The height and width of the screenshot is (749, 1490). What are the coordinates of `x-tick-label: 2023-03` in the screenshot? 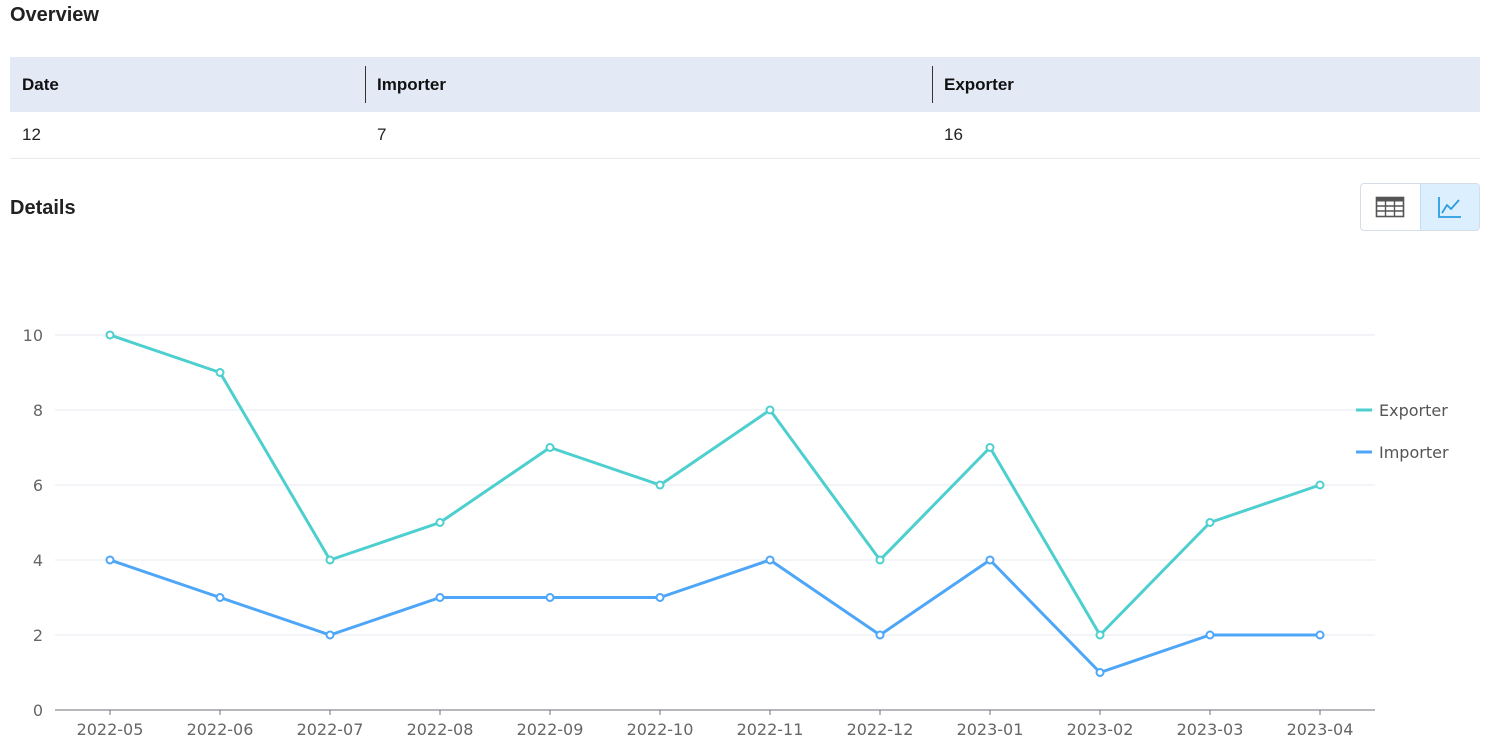 It's located at (1210, 729).